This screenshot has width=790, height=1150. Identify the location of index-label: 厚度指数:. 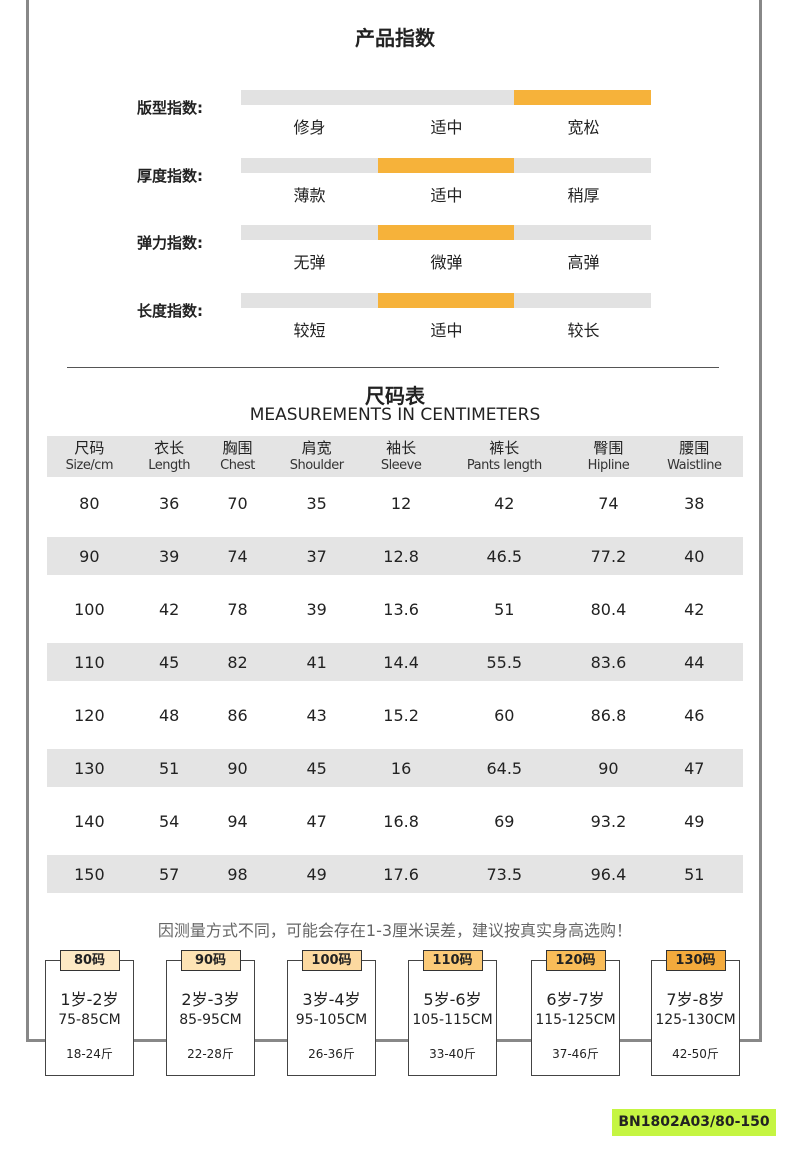
(170, 175).